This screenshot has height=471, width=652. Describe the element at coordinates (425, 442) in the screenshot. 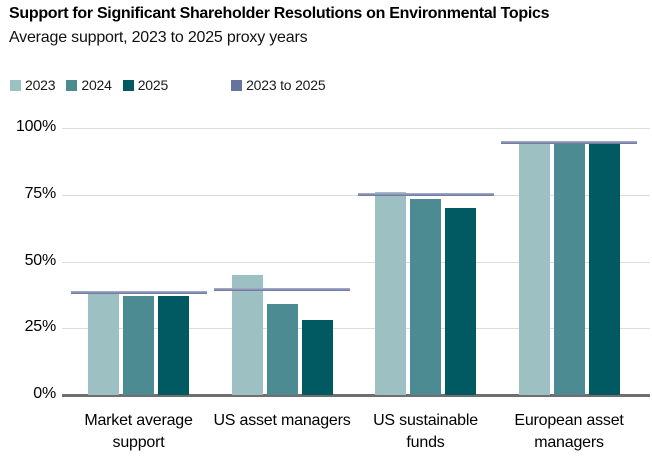

I see `x-axis-label-line: funds` at that location.